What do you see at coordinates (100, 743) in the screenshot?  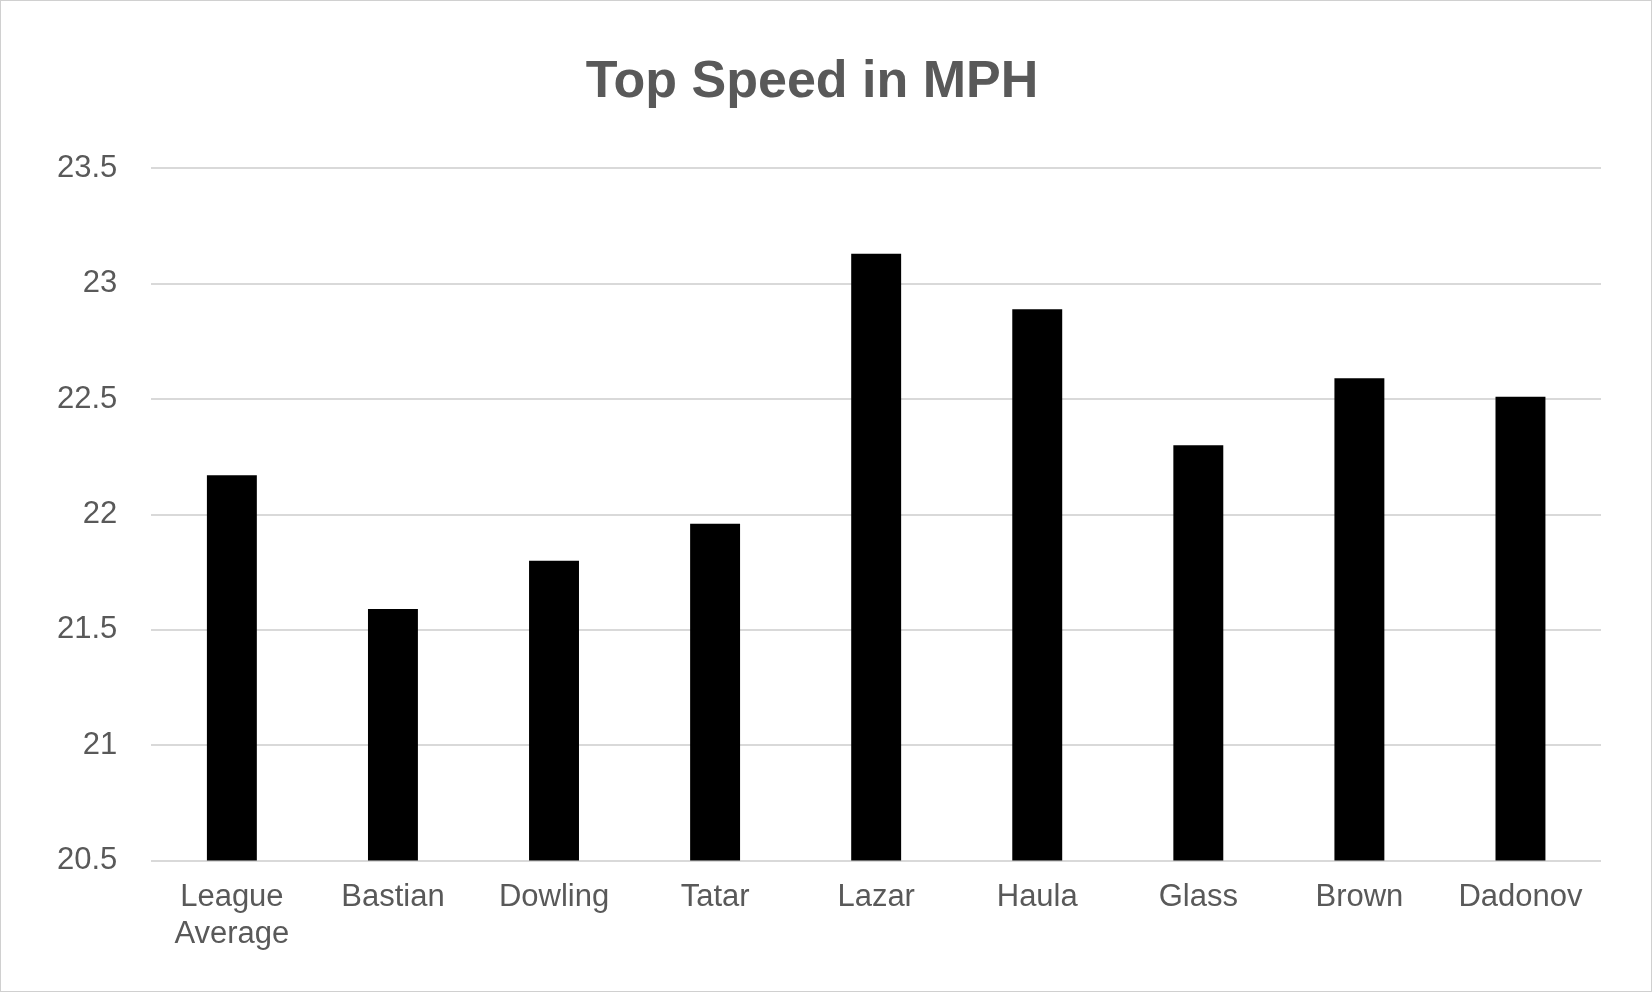 I see `y-tick-label: 21` at bounding box center [100, 743].